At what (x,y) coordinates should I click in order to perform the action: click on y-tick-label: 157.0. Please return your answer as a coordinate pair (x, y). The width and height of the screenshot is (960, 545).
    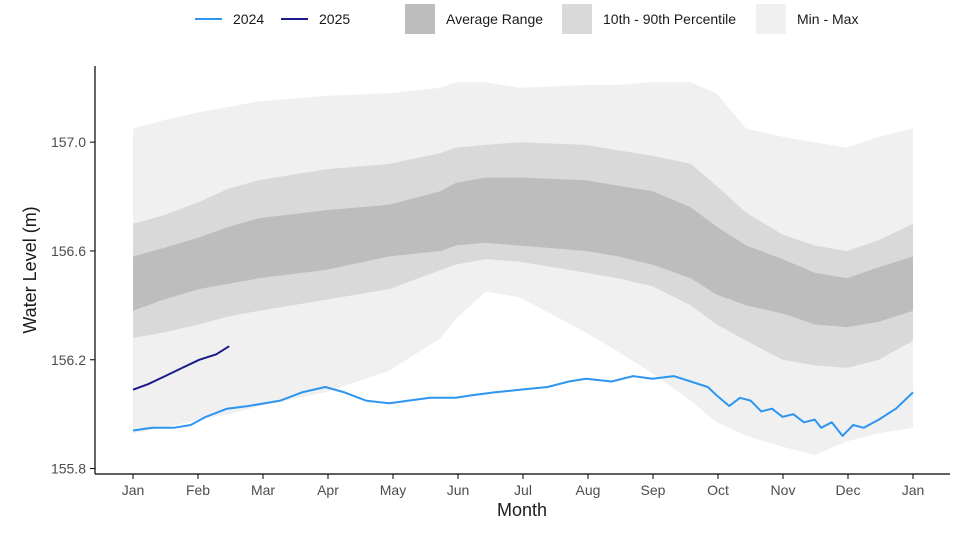
    Looking at the image, I should click on (68, 142).